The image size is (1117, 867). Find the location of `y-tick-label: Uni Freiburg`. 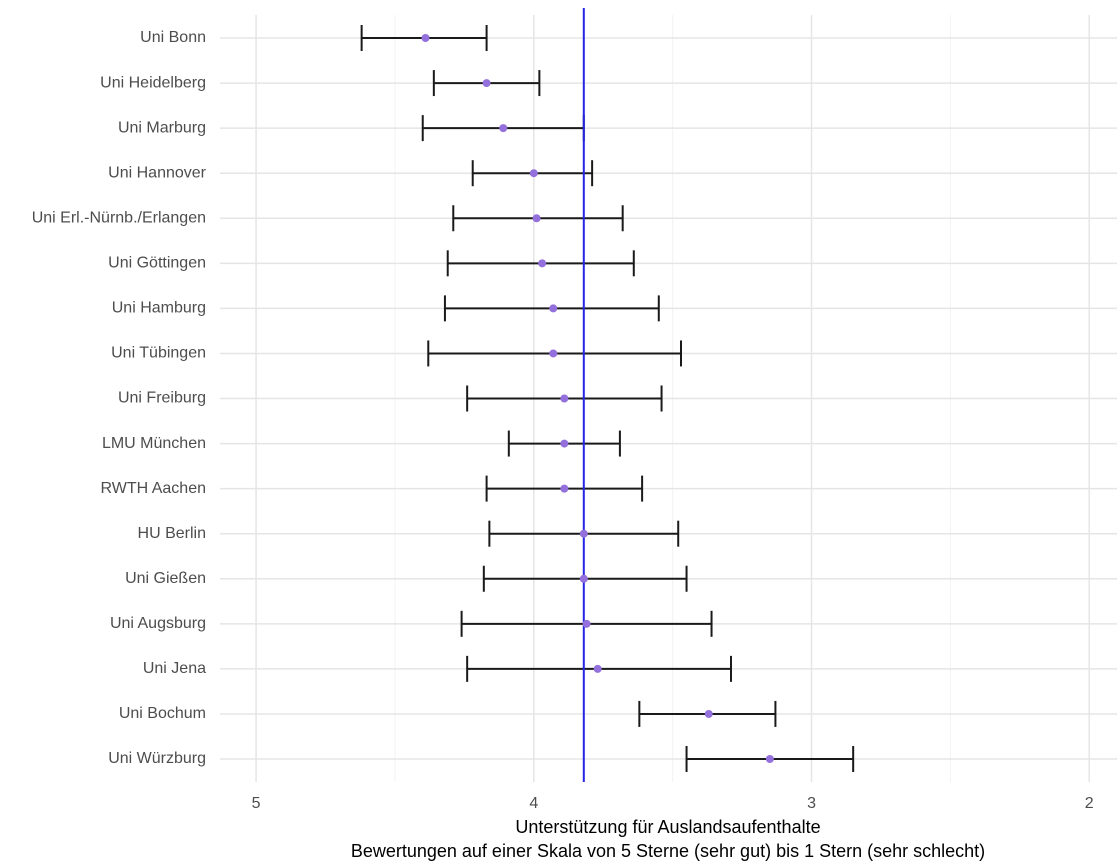

y-tick-label: Uni Freiburg is located at coordinates (162, 398).